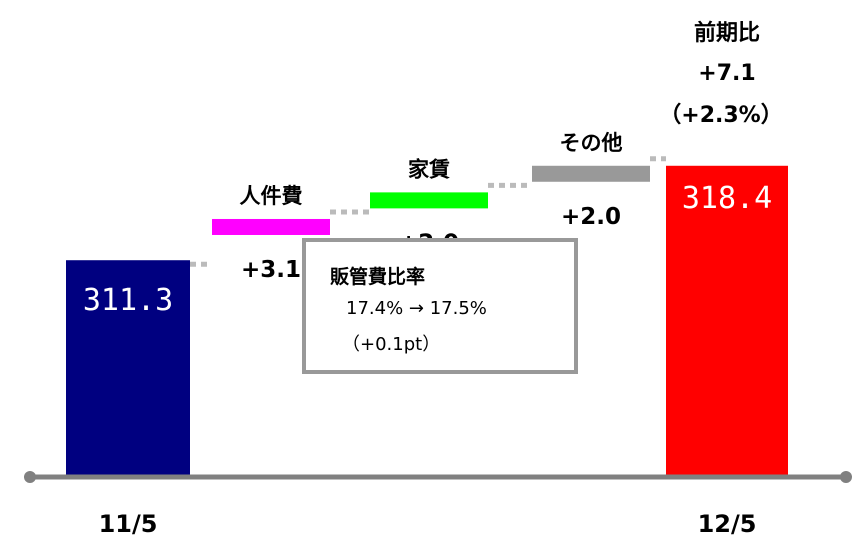  Describe the element at coordinates (591, 143) in the screenshot. I see `step-category-label: その他` at that location.